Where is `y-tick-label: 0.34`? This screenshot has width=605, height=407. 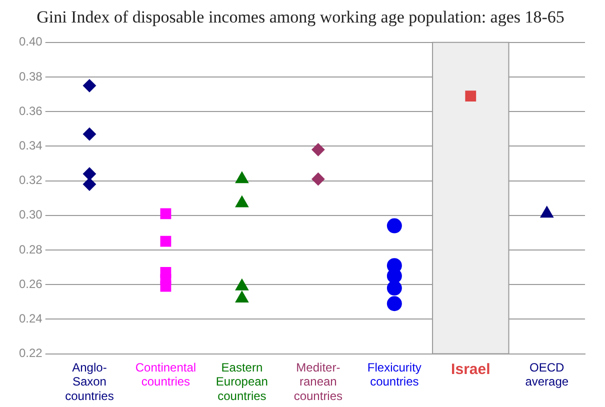 y-tick-label: 0.34 is located at coordinates (30, 145).